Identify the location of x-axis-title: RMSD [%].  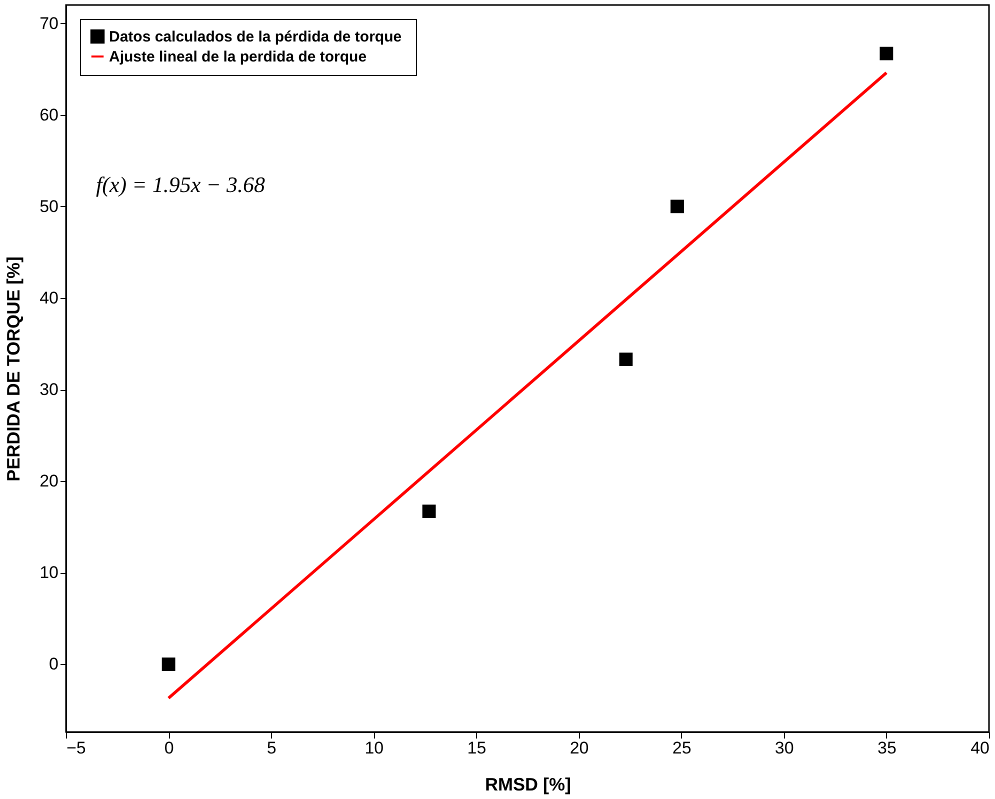
(528, 784).